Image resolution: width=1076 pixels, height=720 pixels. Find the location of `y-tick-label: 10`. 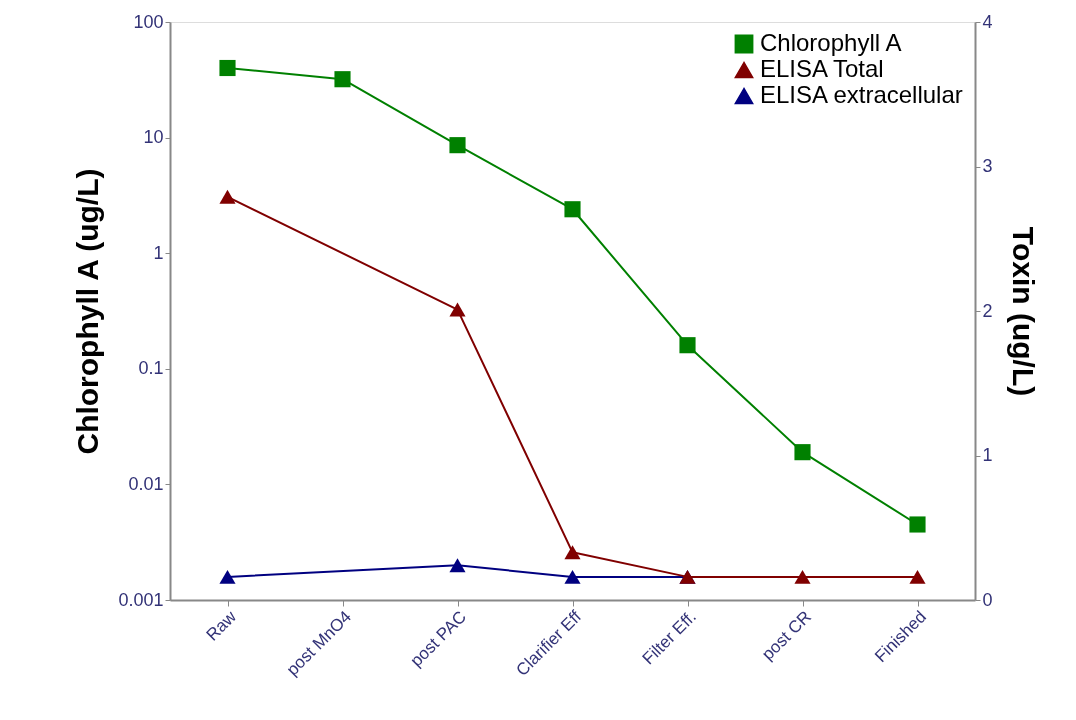

y-tick-label: 10 is located at coordinates (153, 137).